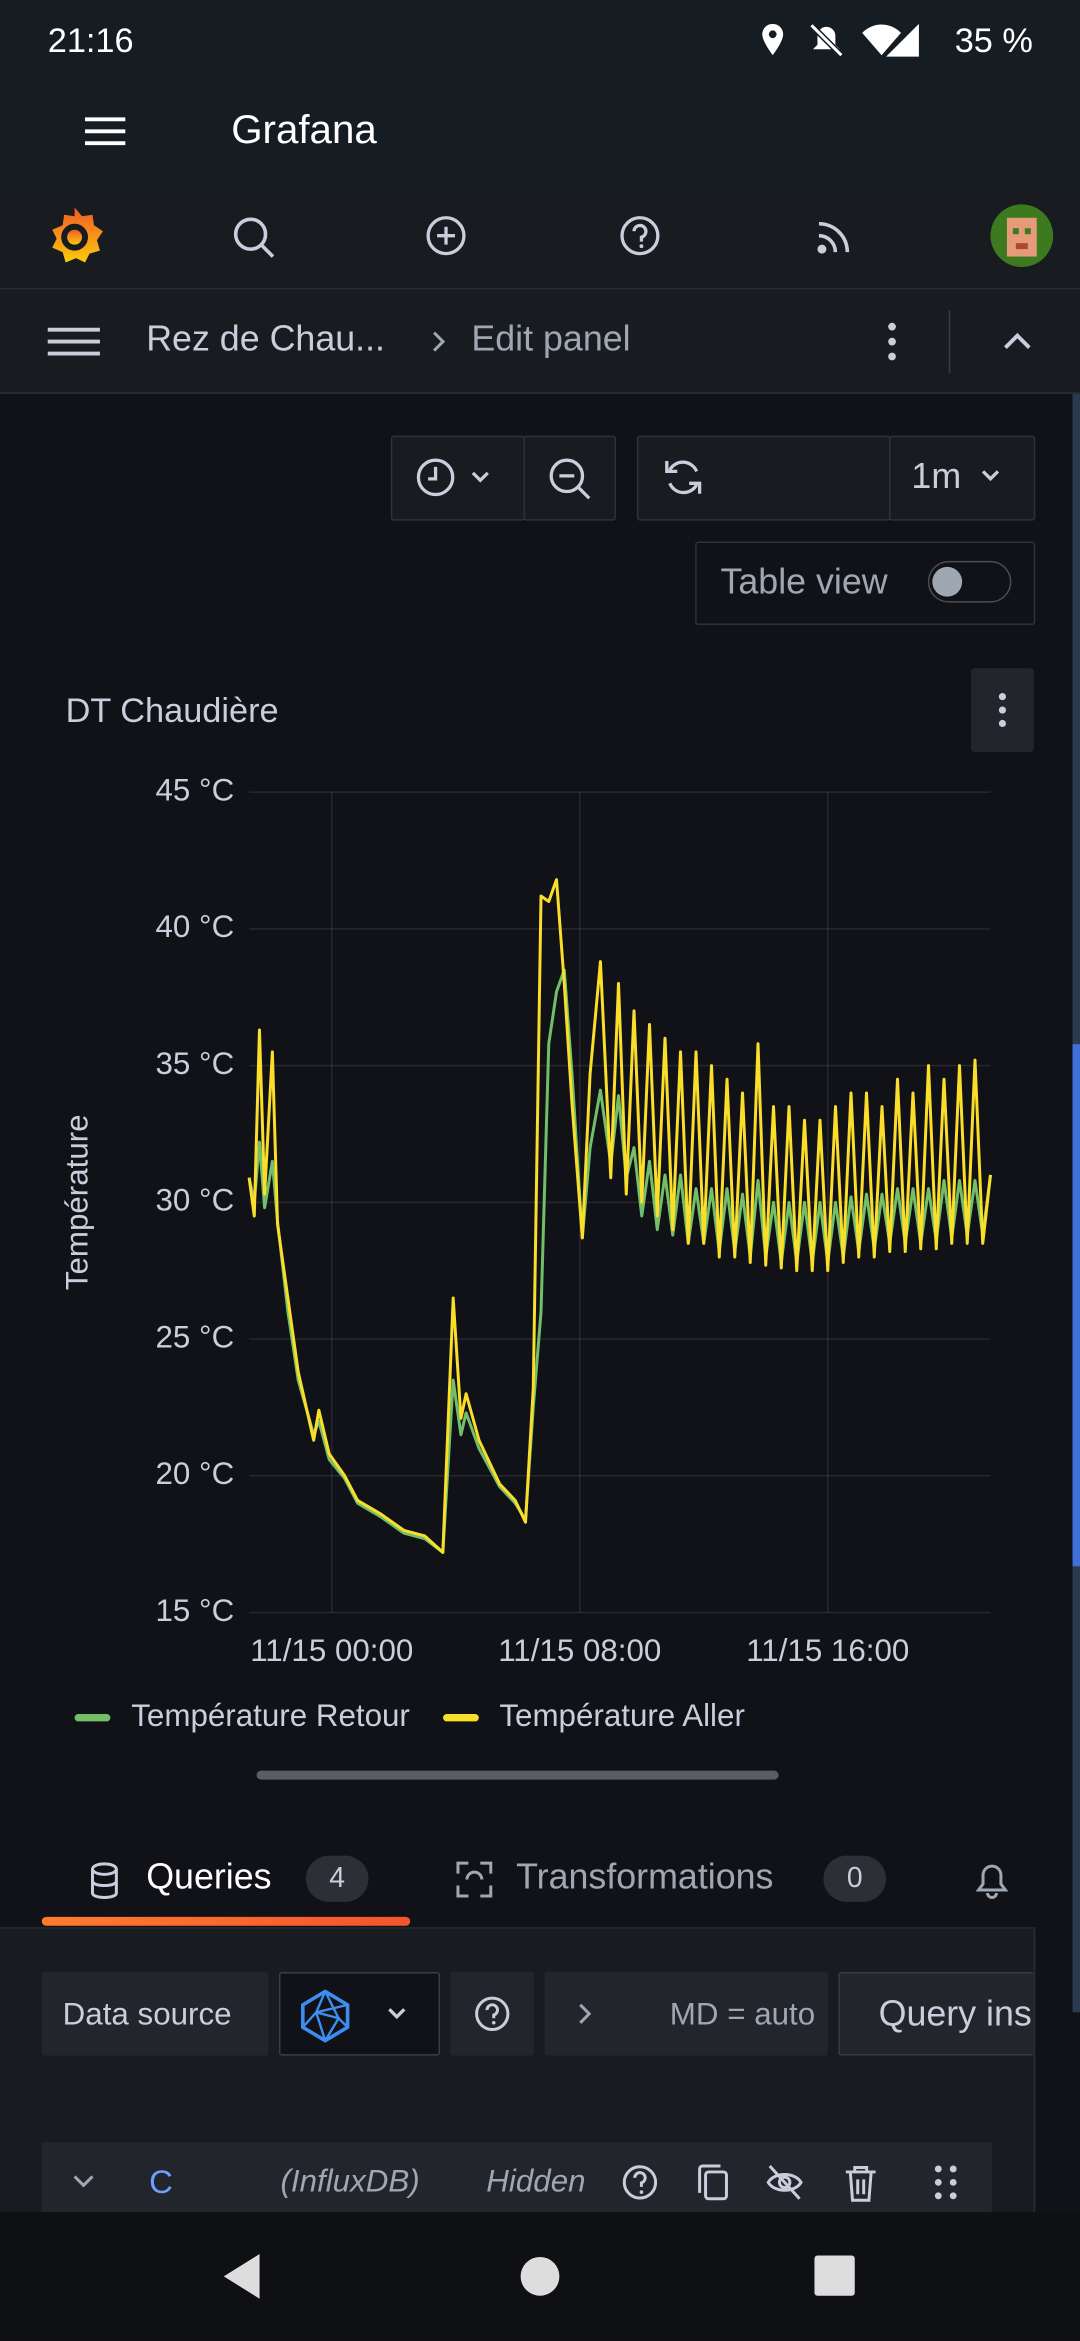 This screenshot has width=1080, height=2341. What do you see at coordinates (331, 1650) in the screenshot?
I see `x-tick-label: 11/15 00:00` at bounding box center [331, 1650].